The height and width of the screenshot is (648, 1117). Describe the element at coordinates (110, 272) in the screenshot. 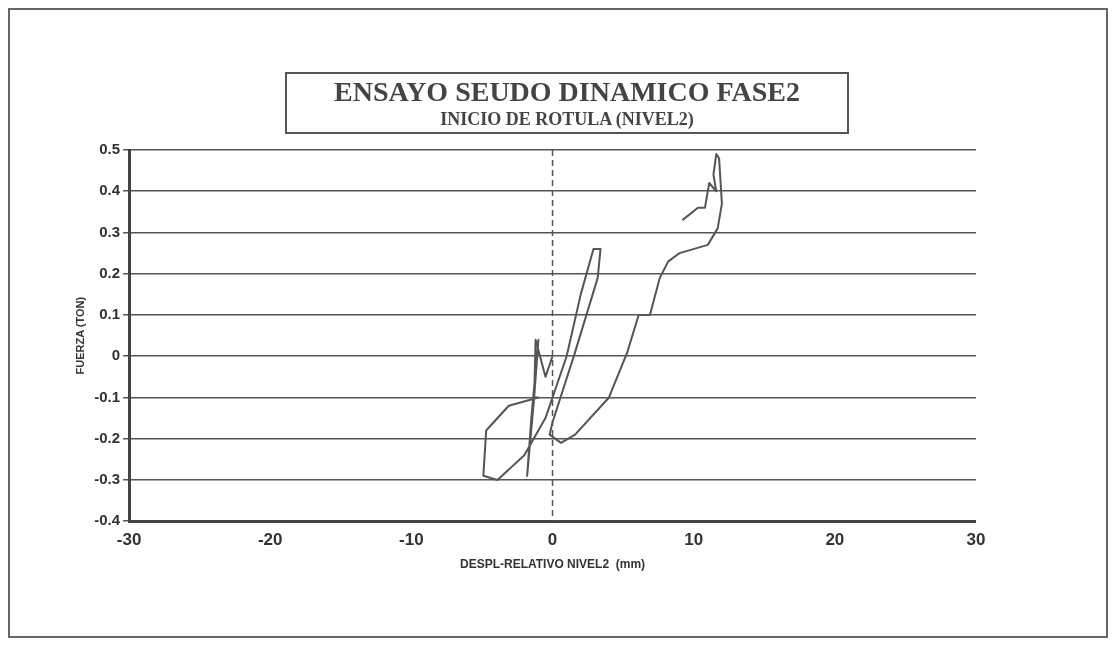

I see `y-tick-label: 0.2` at that location.